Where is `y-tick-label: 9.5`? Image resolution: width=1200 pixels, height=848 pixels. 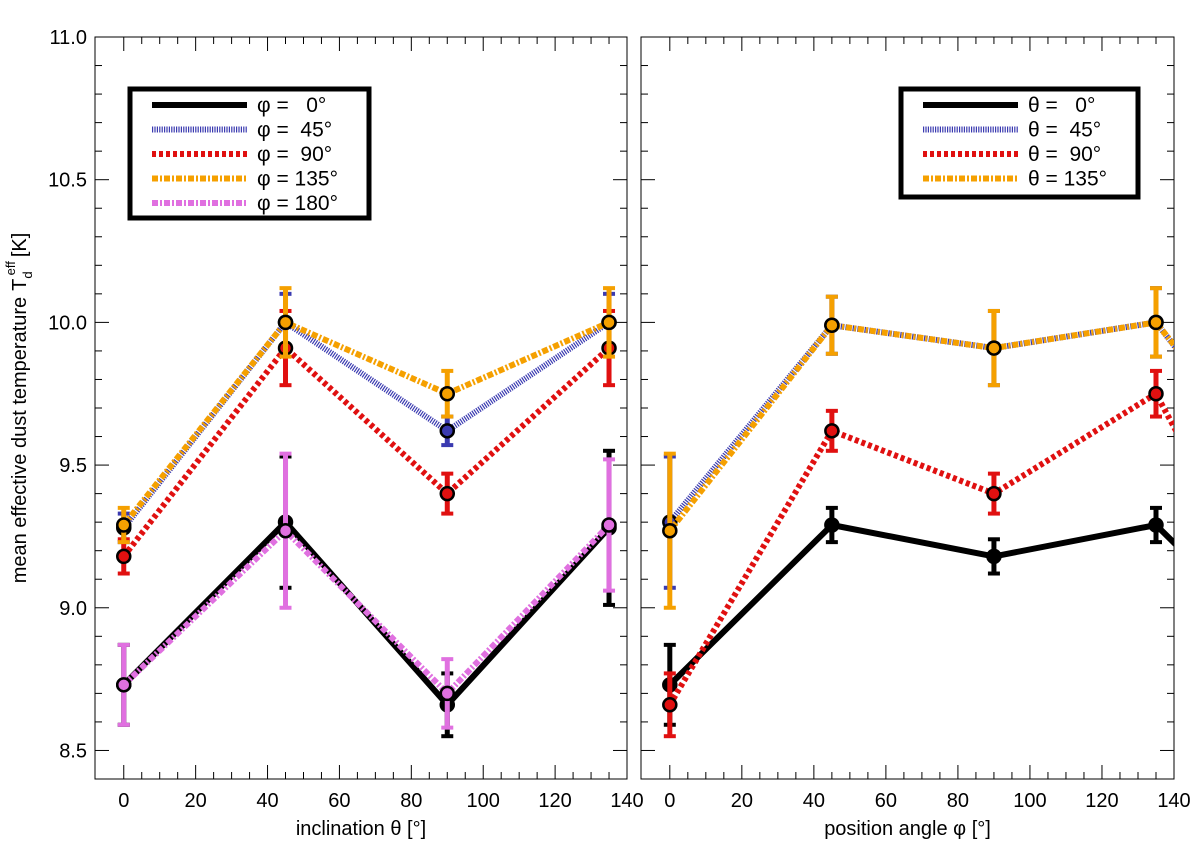 y-tick-label: 9.5 is located at coordinates (73, 466).